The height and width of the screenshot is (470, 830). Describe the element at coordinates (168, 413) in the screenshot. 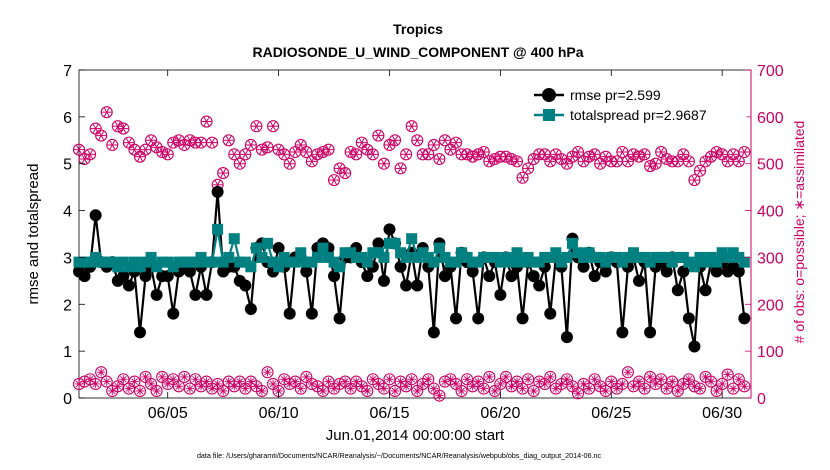

I see `x-tick-label: 06/05` at that location.